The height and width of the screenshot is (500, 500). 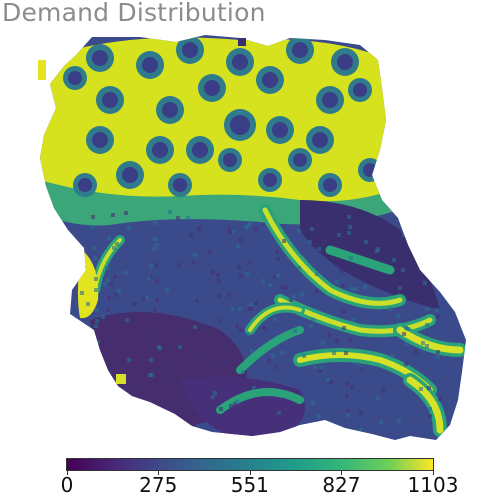 I want to click on map-title: Demand Distribution, so click(x=134, y=13).